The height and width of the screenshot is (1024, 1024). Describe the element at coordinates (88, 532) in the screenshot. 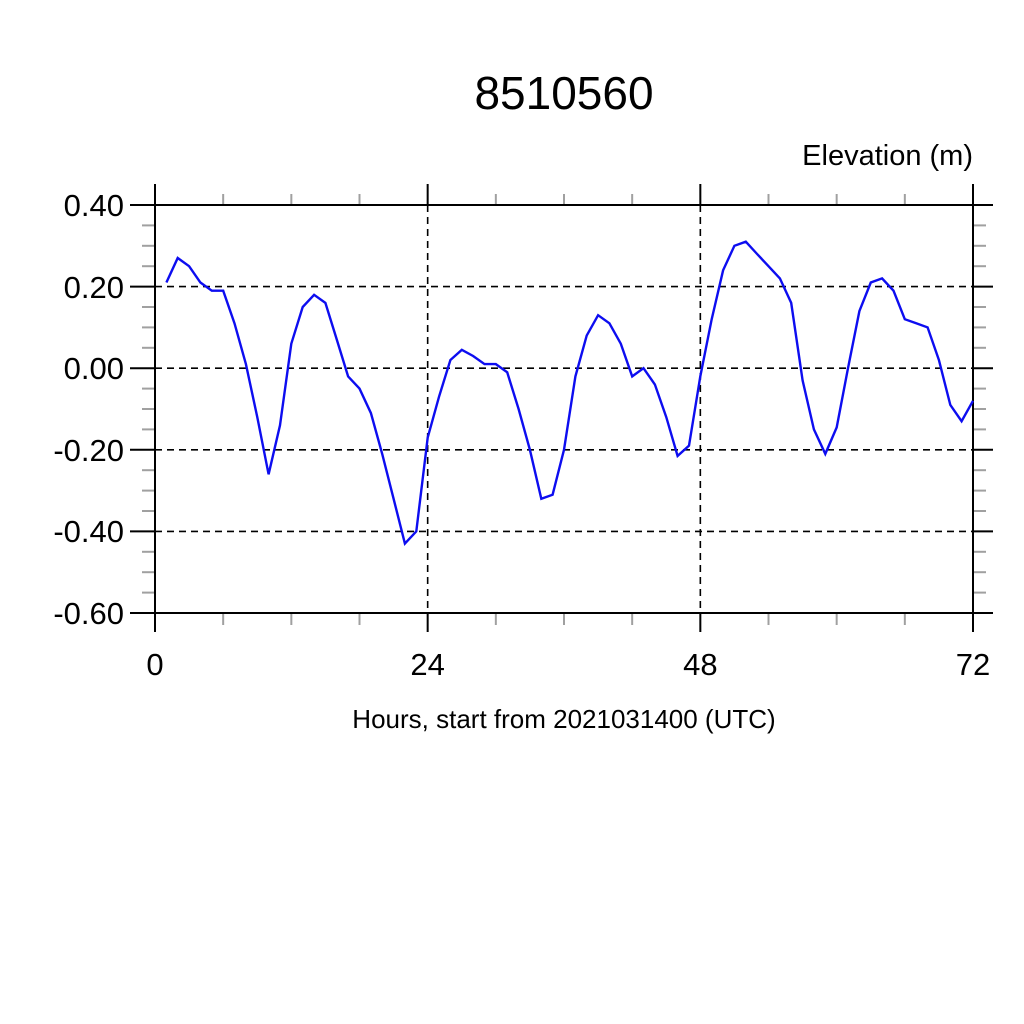

I see `y-tick-label: -0.40` at that location.